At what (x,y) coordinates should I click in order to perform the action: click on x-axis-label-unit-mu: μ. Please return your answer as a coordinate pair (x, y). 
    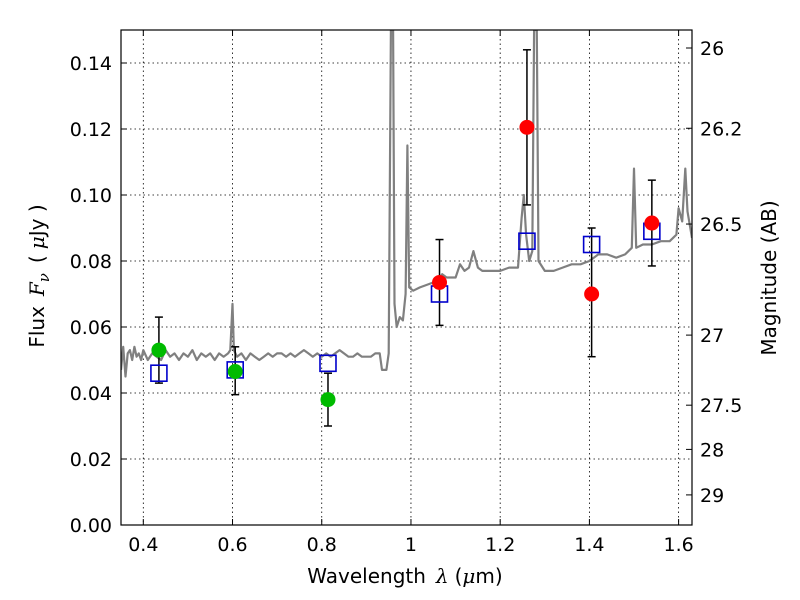
    Looking at the image, I should click on (468, 576).